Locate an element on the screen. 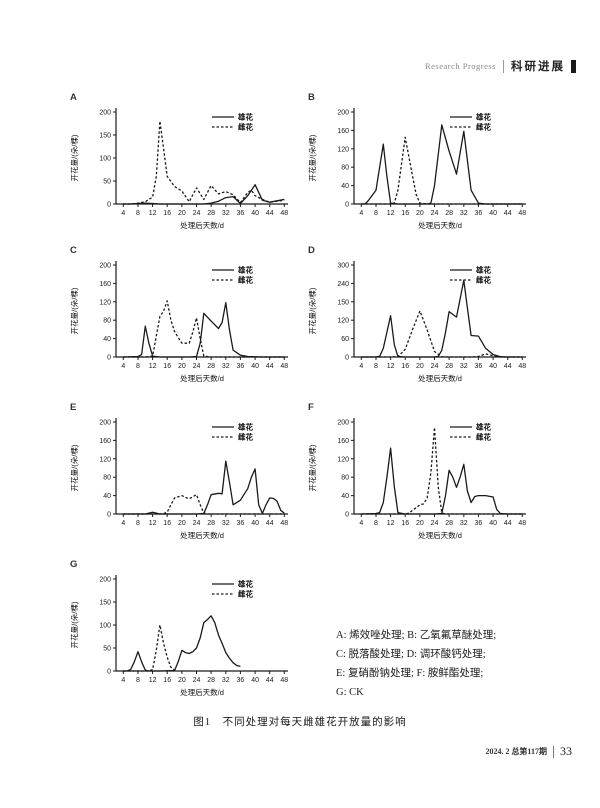  svg-text: 240 is located at coordinates (343, 284).